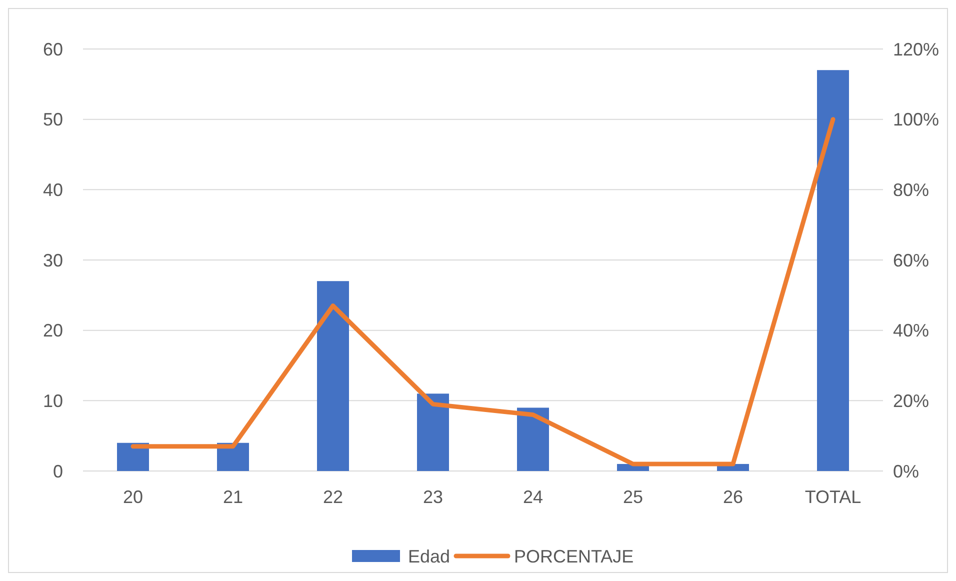 The height and width of the screenshot is (581, 956). I want to click on y2-tick-label: 40%, so click(911, 330).